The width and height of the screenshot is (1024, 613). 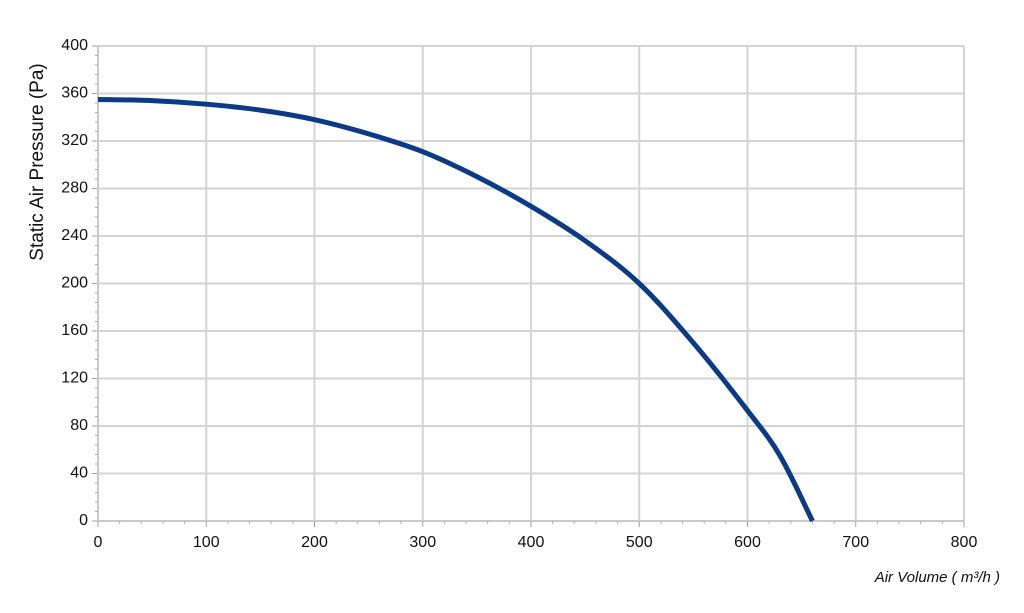 What do you see at coordinates (79, 473) in the screenshot?
I see `y-tick-label: 40` at bounding box center [79, 473].